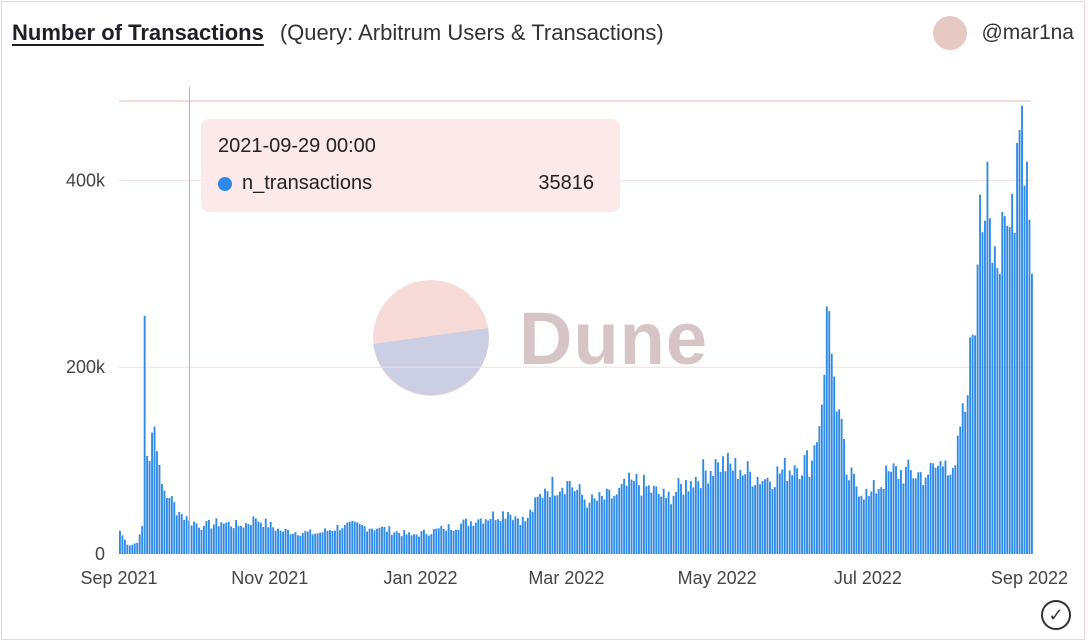  Describe the element at coordinates (1056, 615) in the screenshot. I see `check-circle-icon: ✓` at that location.